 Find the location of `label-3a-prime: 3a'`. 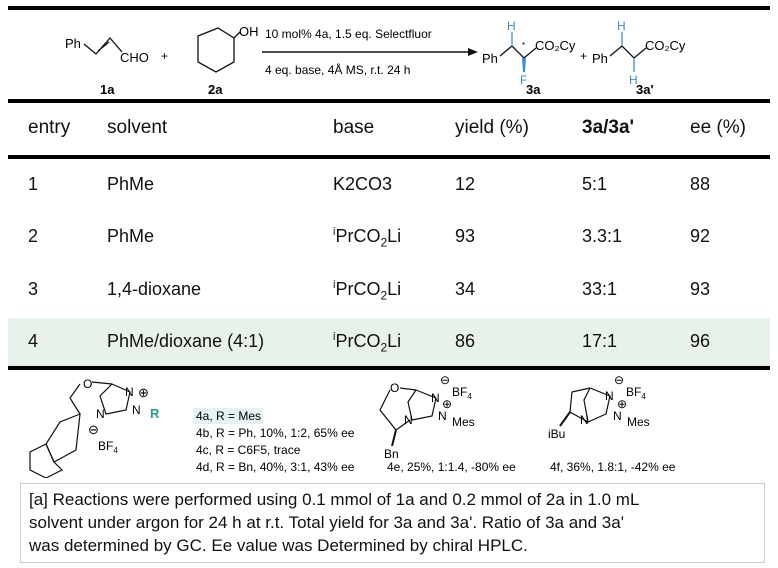

label-3a-prime: 3a' is located at coordinates (645, 89).